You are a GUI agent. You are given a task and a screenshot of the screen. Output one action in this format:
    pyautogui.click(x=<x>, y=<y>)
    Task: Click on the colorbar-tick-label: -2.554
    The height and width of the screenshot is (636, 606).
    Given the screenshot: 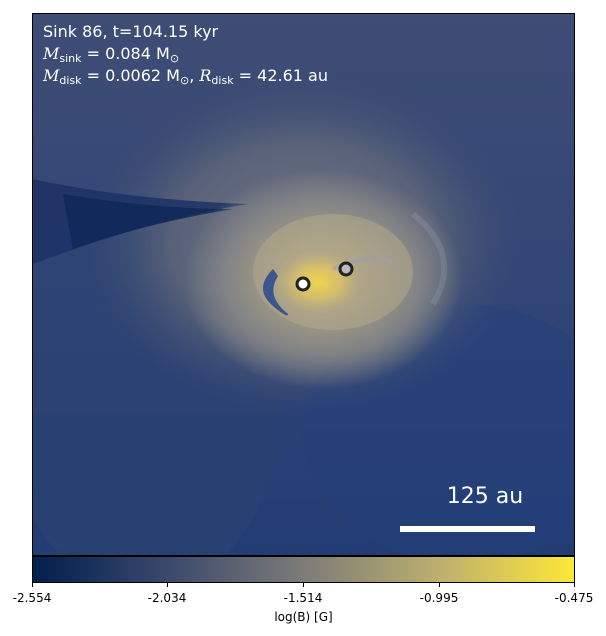 What is the action you would take?
    pyautogui.click(x=32, y=598)
    